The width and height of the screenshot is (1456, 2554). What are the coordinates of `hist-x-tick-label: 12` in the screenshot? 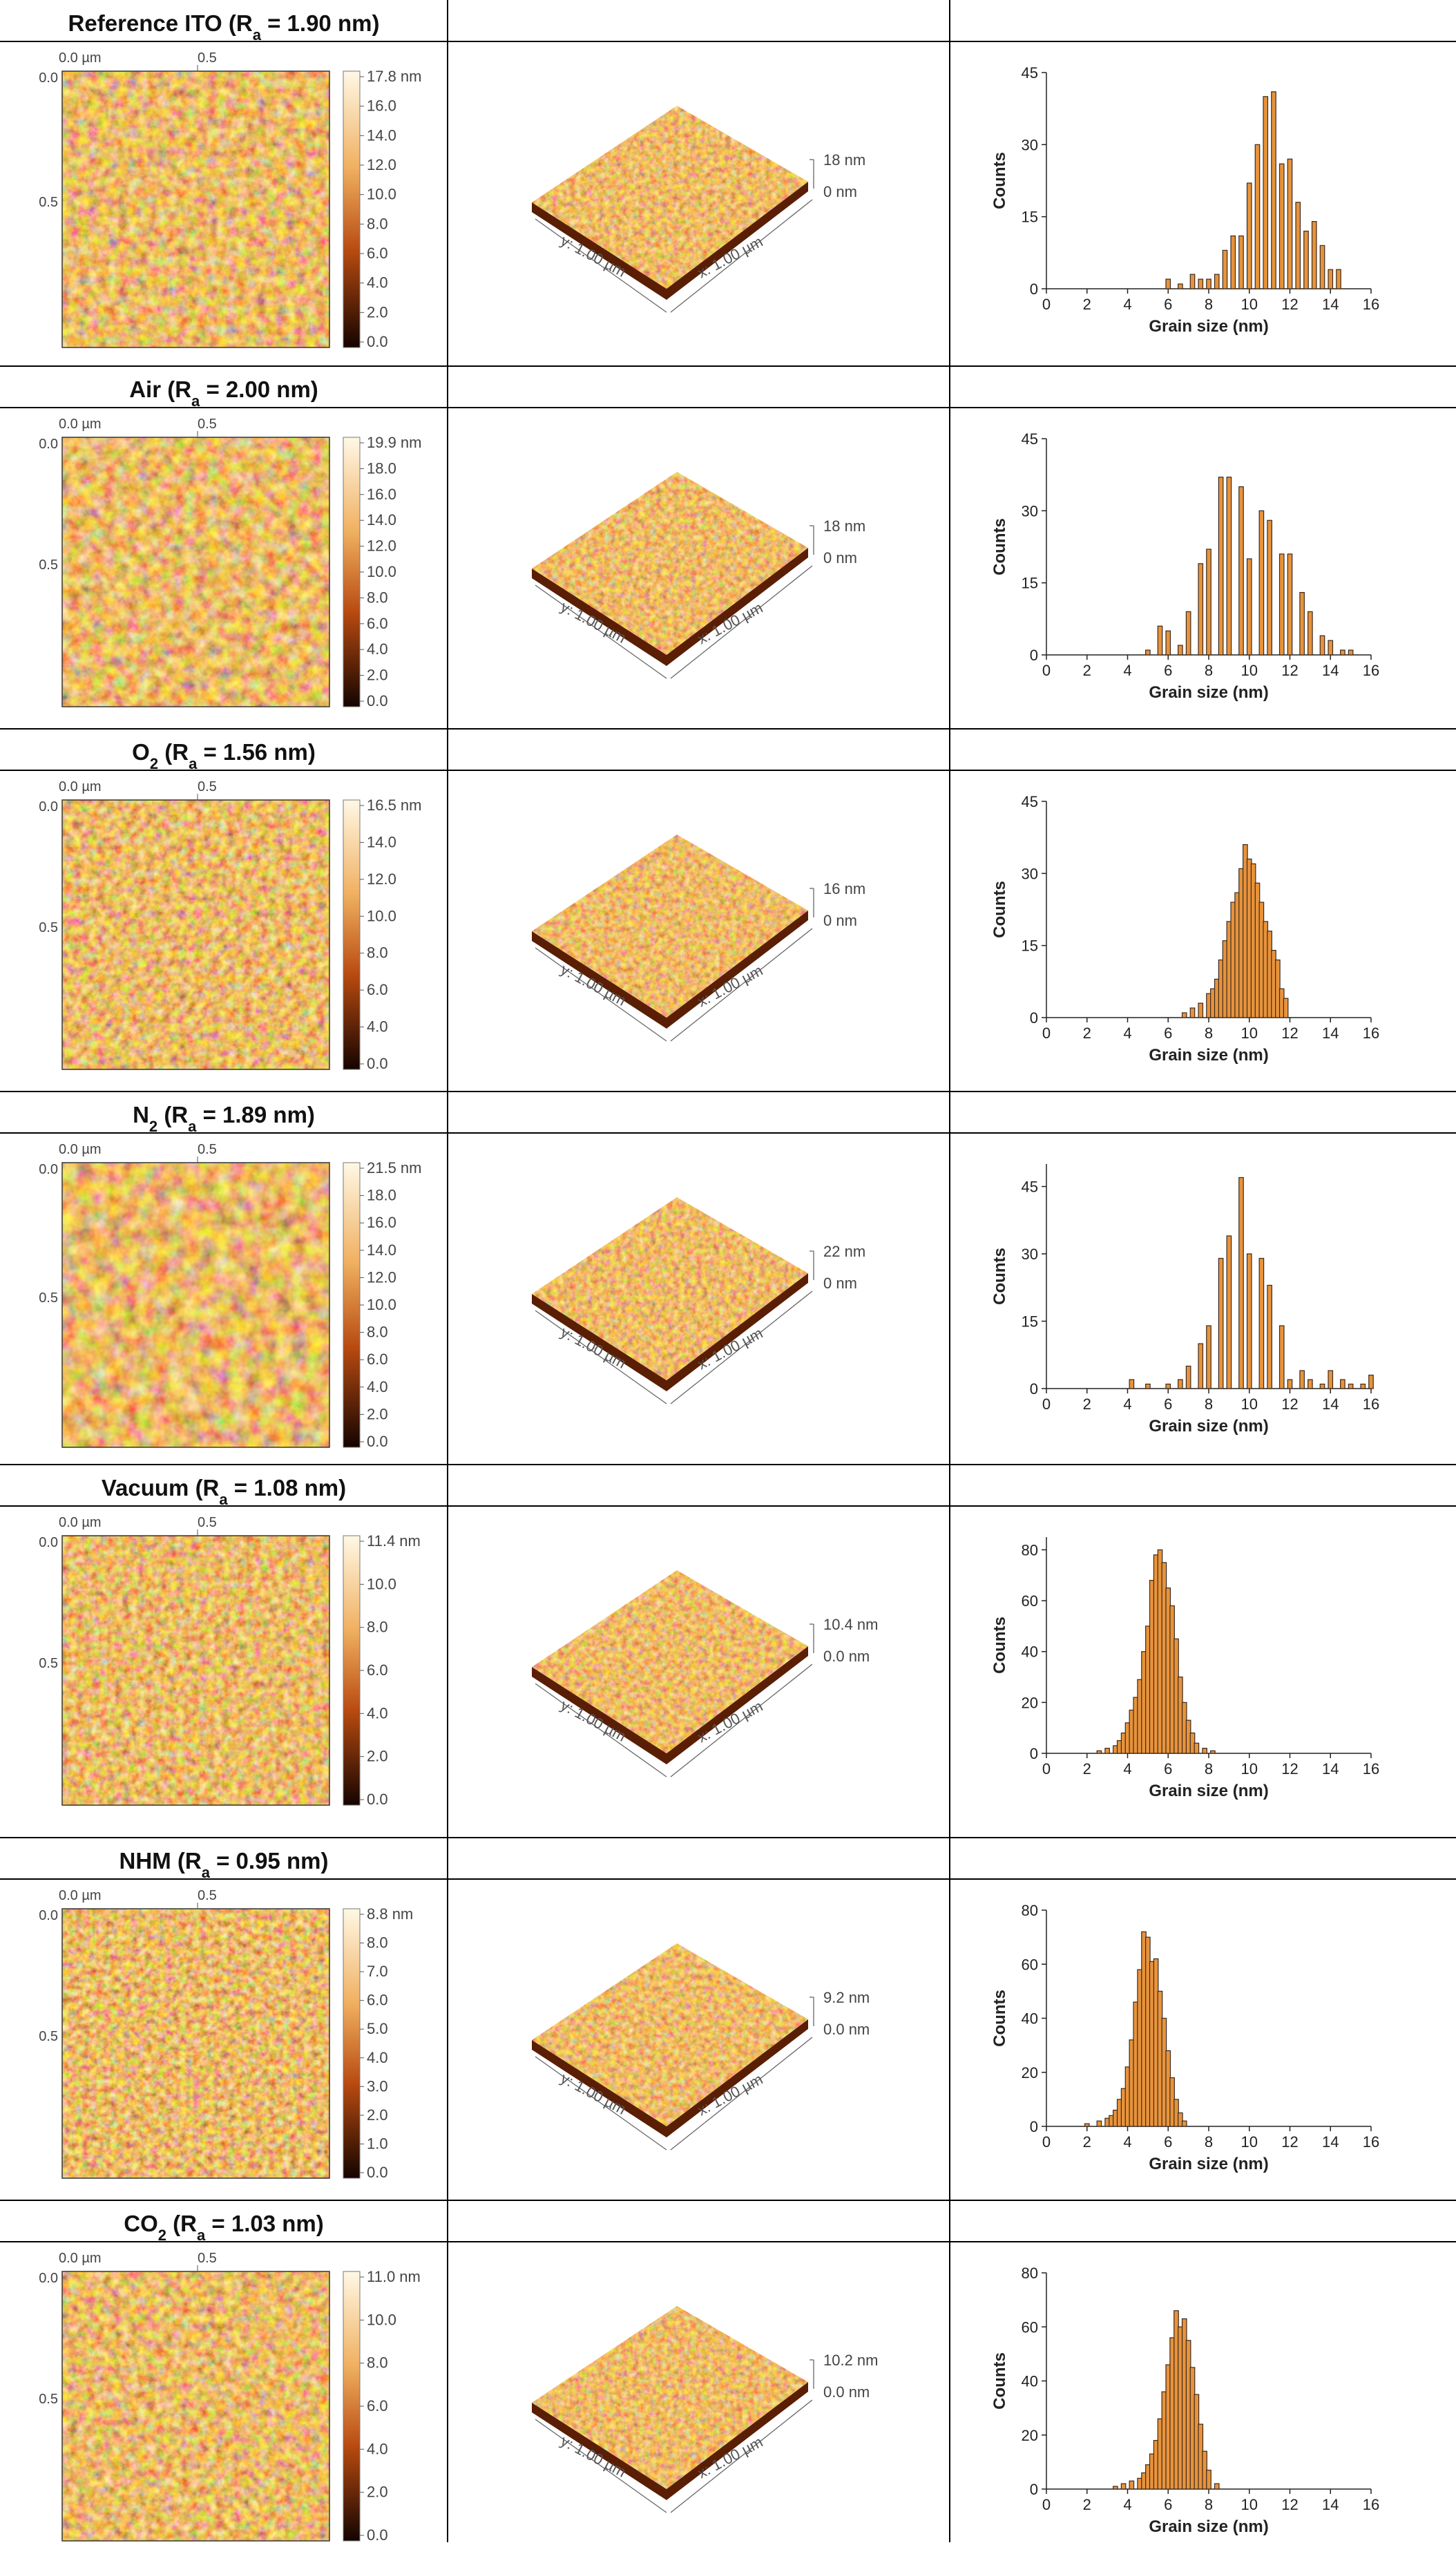 It's located at (1289, 670).